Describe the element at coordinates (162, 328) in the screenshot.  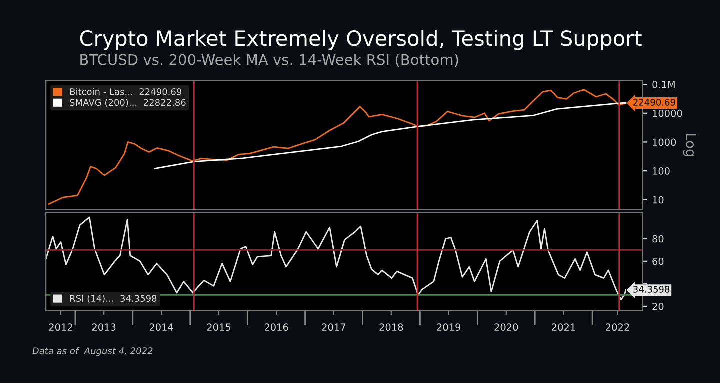
I see `x-tick-label: 2014` at that location.